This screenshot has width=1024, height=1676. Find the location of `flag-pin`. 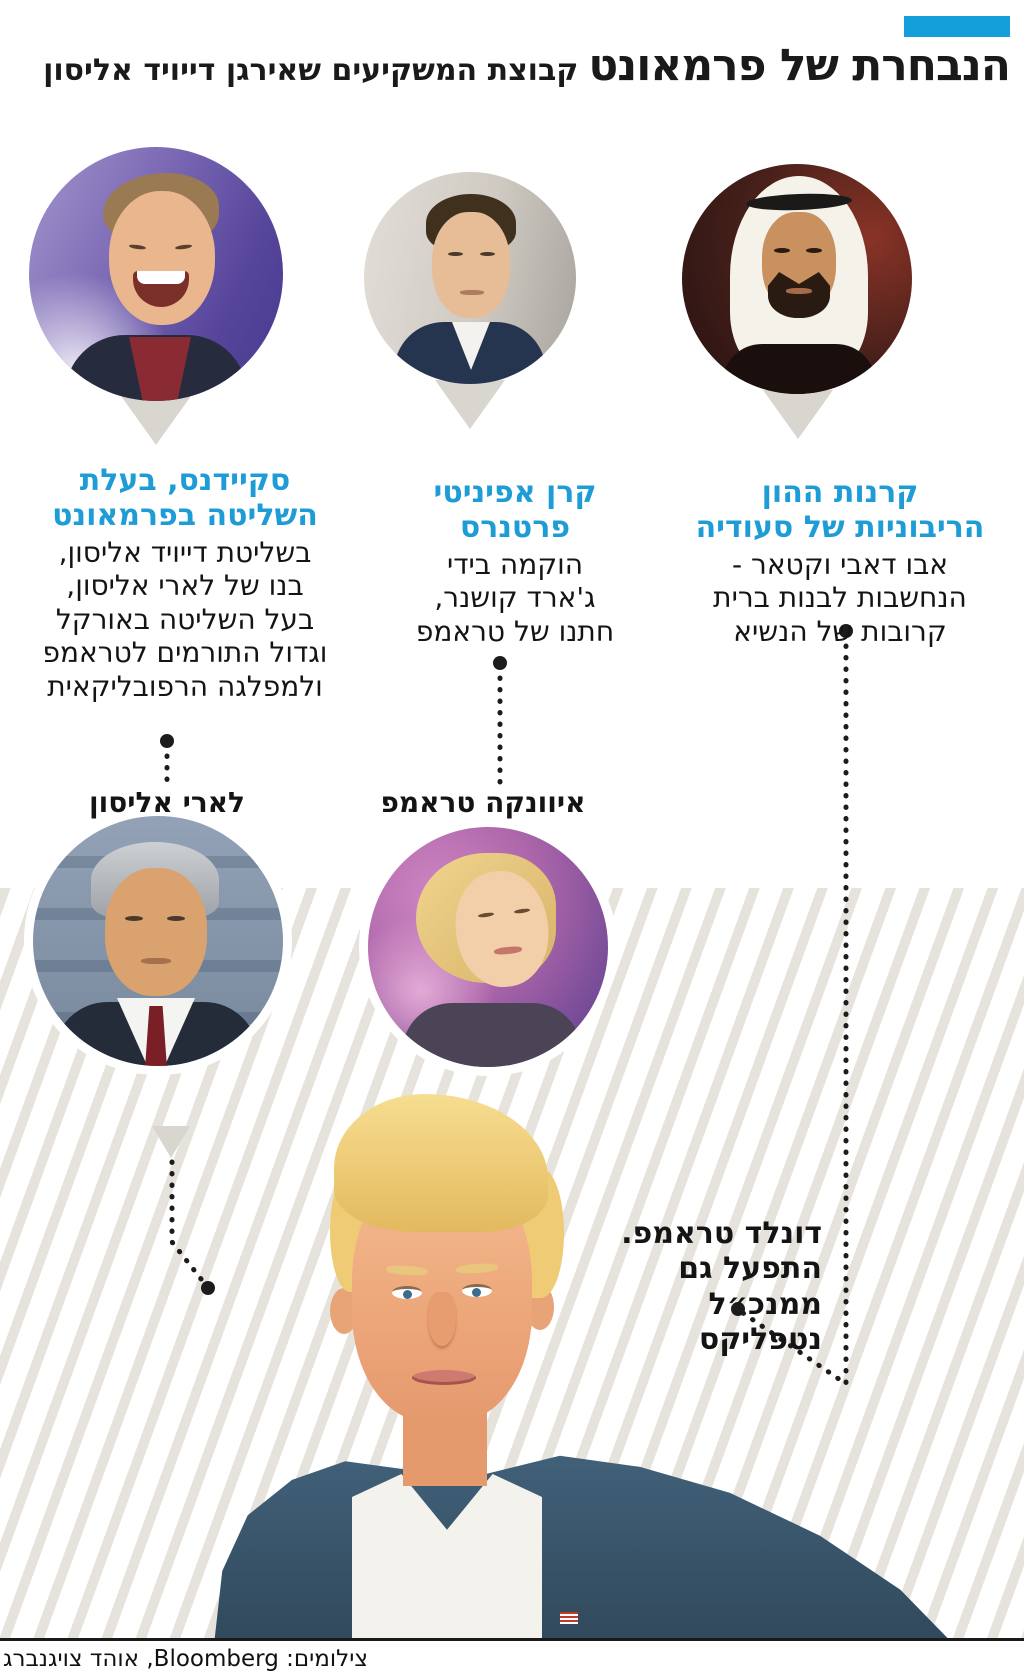

flag-pin is located at coordinates (569, 1618).